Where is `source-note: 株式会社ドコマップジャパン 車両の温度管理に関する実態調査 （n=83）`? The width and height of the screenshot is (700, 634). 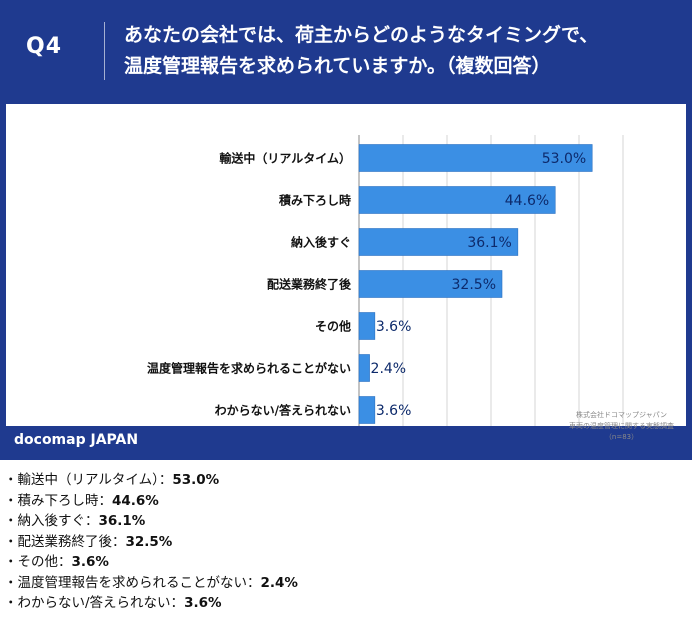 source-note: 株式会社ドコマップジャパン 車両の温度管理に関する実態調査 （n=83） is located at coordinates (621, 426).